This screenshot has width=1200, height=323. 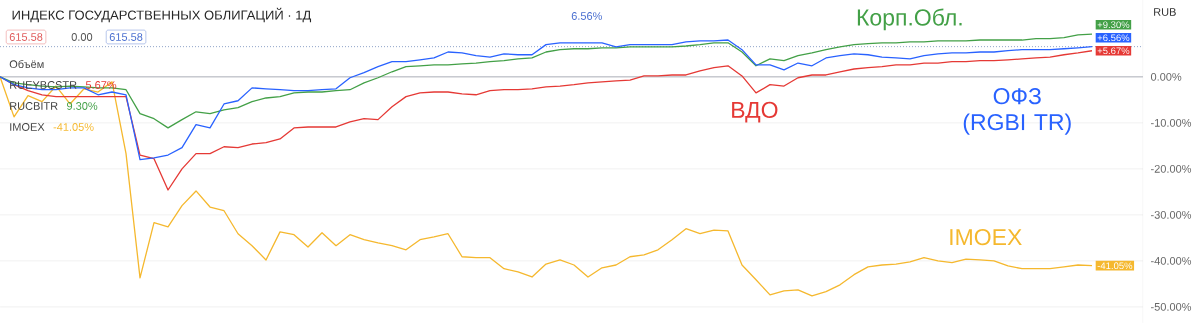 I want to click on y-tick-label: -20.00%, so click(x=1171, y=168).